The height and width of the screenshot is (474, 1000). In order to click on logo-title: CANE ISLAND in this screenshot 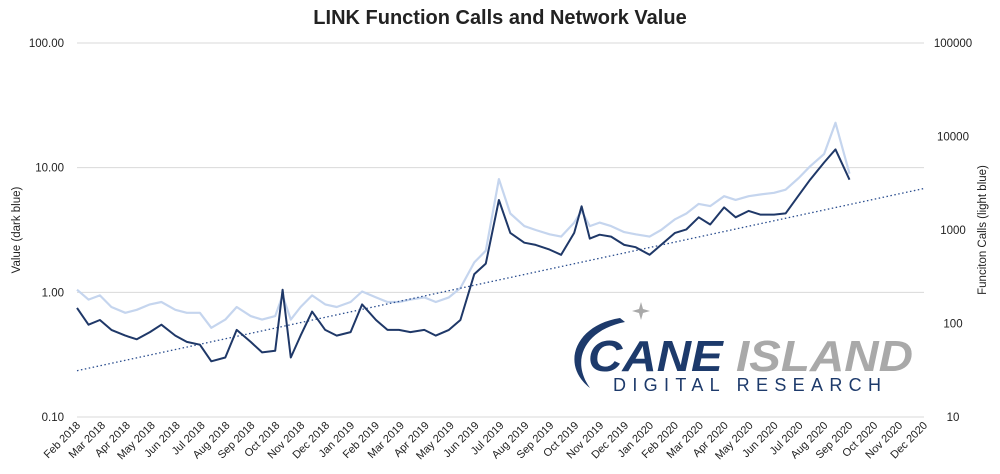, I will do `click(750, 356)`.